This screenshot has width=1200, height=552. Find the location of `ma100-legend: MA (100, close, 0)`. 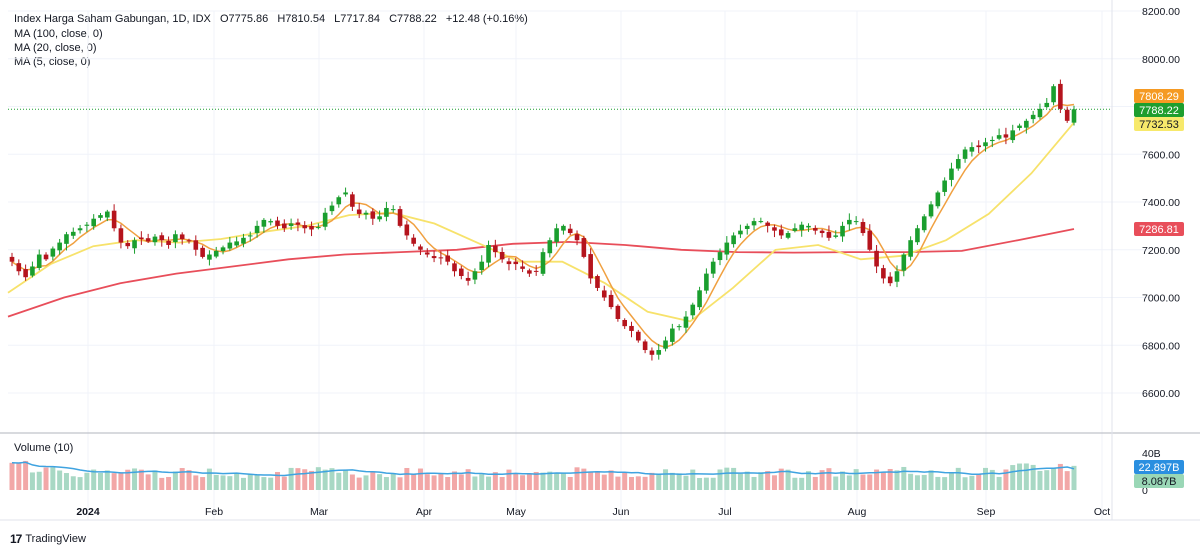

ma100-legend: MA (100, close, 0) is located at coordinates (58, 34).